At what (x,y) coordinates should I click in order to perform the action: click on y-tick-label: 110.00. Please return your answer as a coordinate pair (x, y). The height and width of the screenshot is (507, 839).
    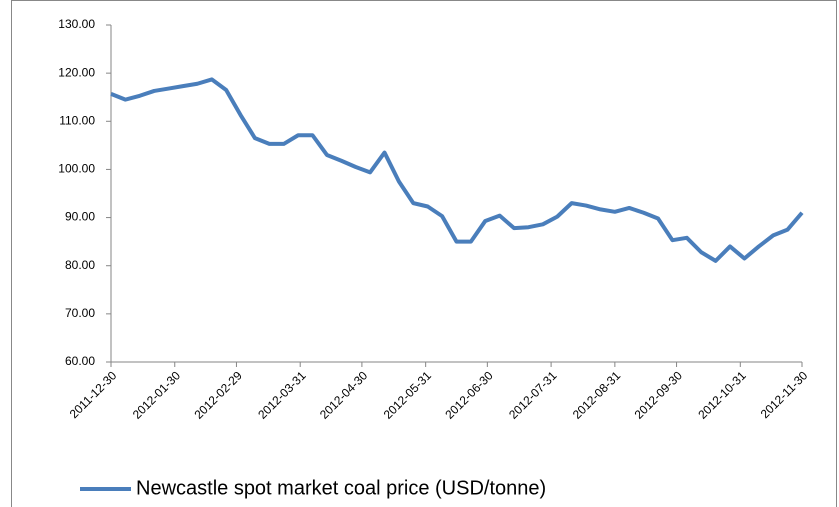
    Looking at the image, I should click on (77, 120).